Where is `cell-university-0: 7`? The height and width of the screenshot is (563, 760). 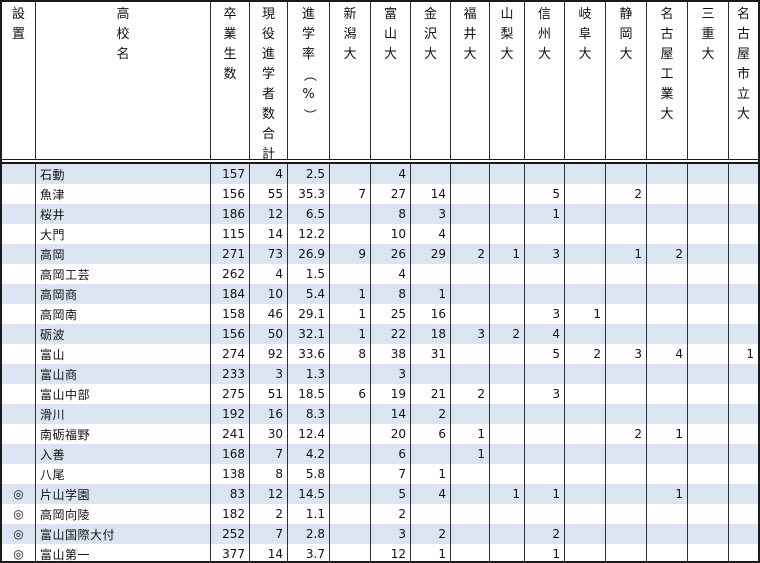 cell-university-0: 7 is located at coordinates (350, 194).